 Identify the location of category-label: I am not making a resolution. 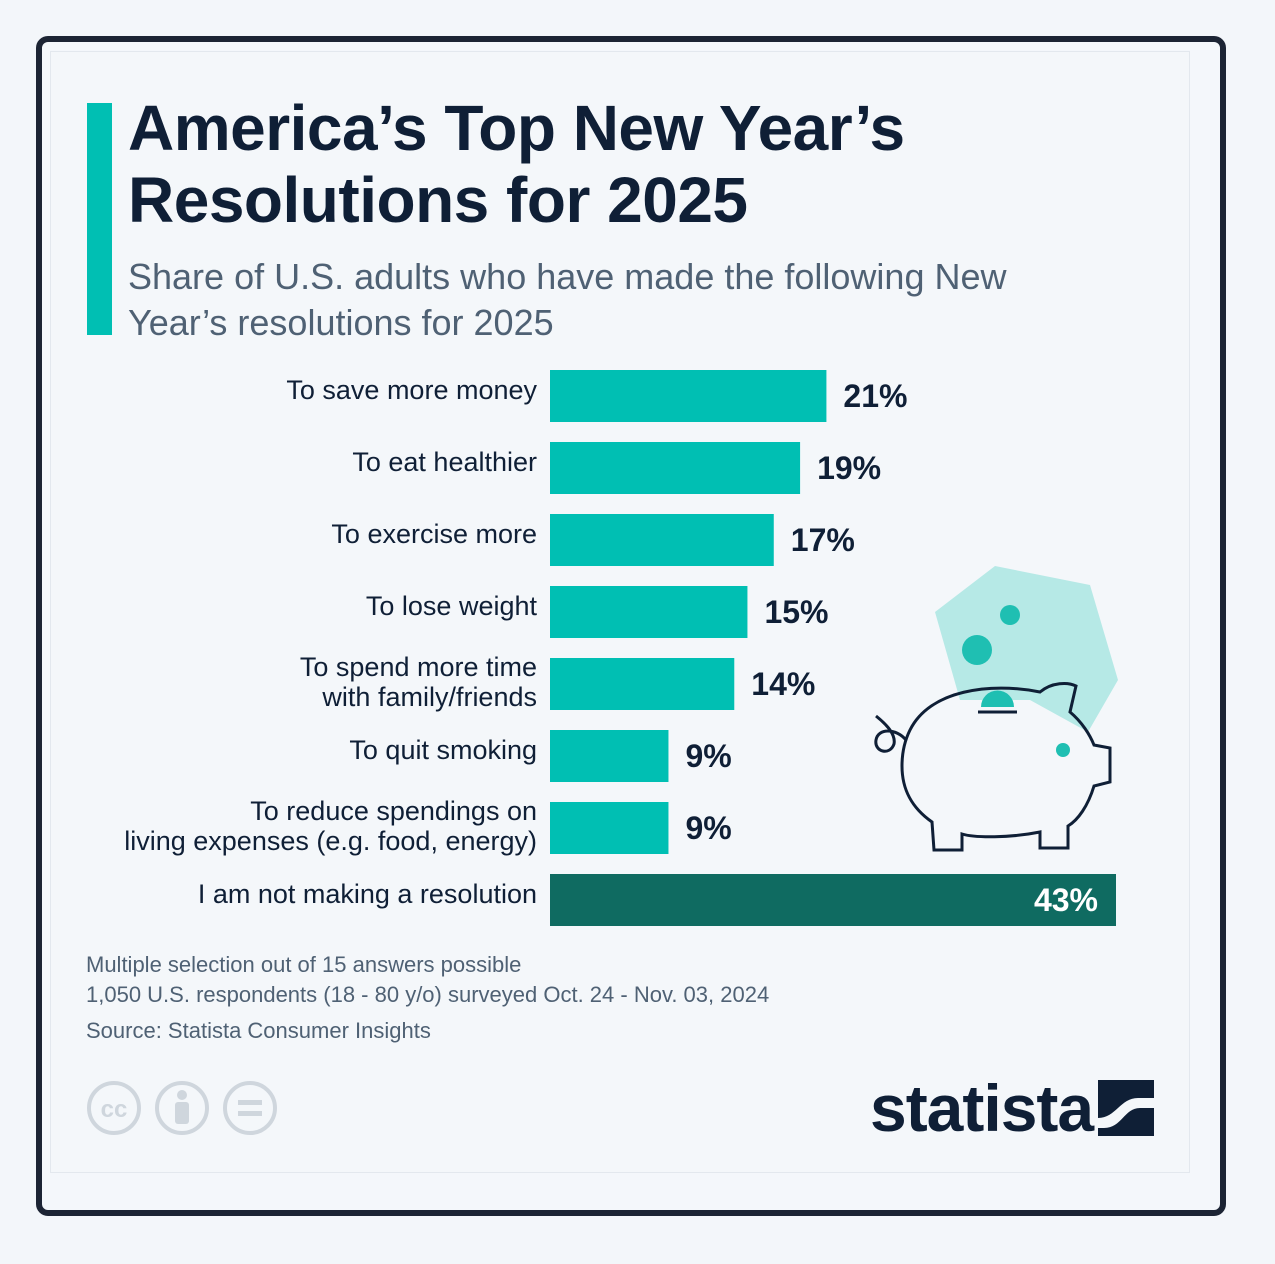
(367, 894).